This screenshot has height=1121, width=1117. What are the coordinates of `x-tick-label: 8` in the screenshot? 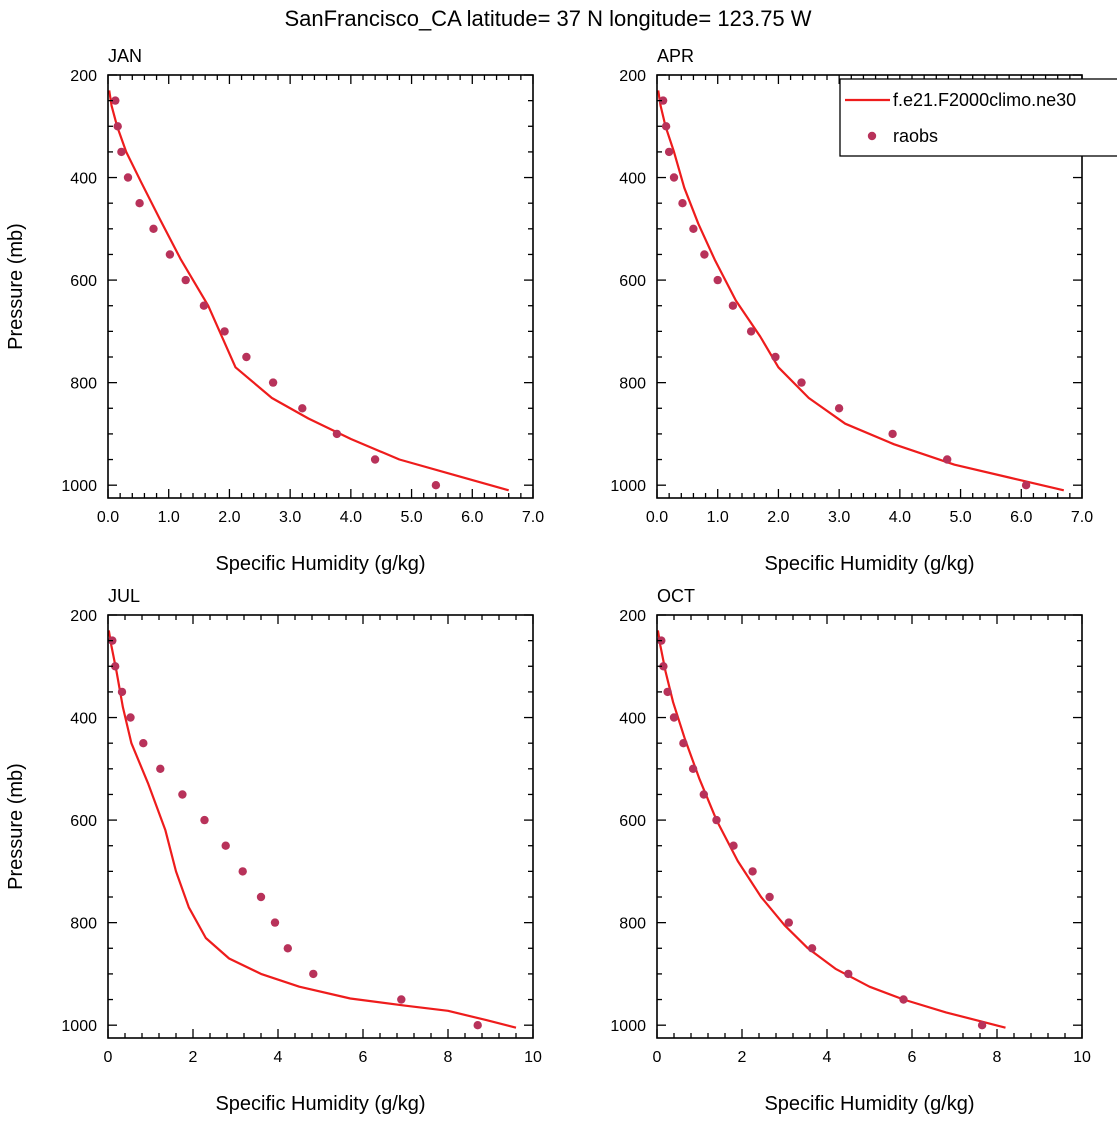 It's located at (448, 1057).